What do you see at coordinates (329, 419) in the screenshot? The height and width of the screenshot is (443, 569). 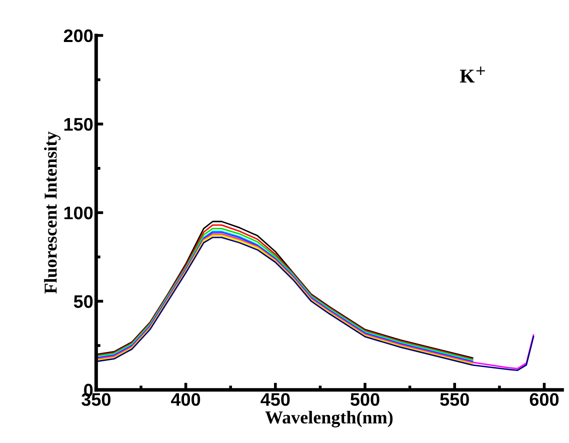 I see `x-axis-title: Wavelength(nm)` at bounding box center [329, 419].